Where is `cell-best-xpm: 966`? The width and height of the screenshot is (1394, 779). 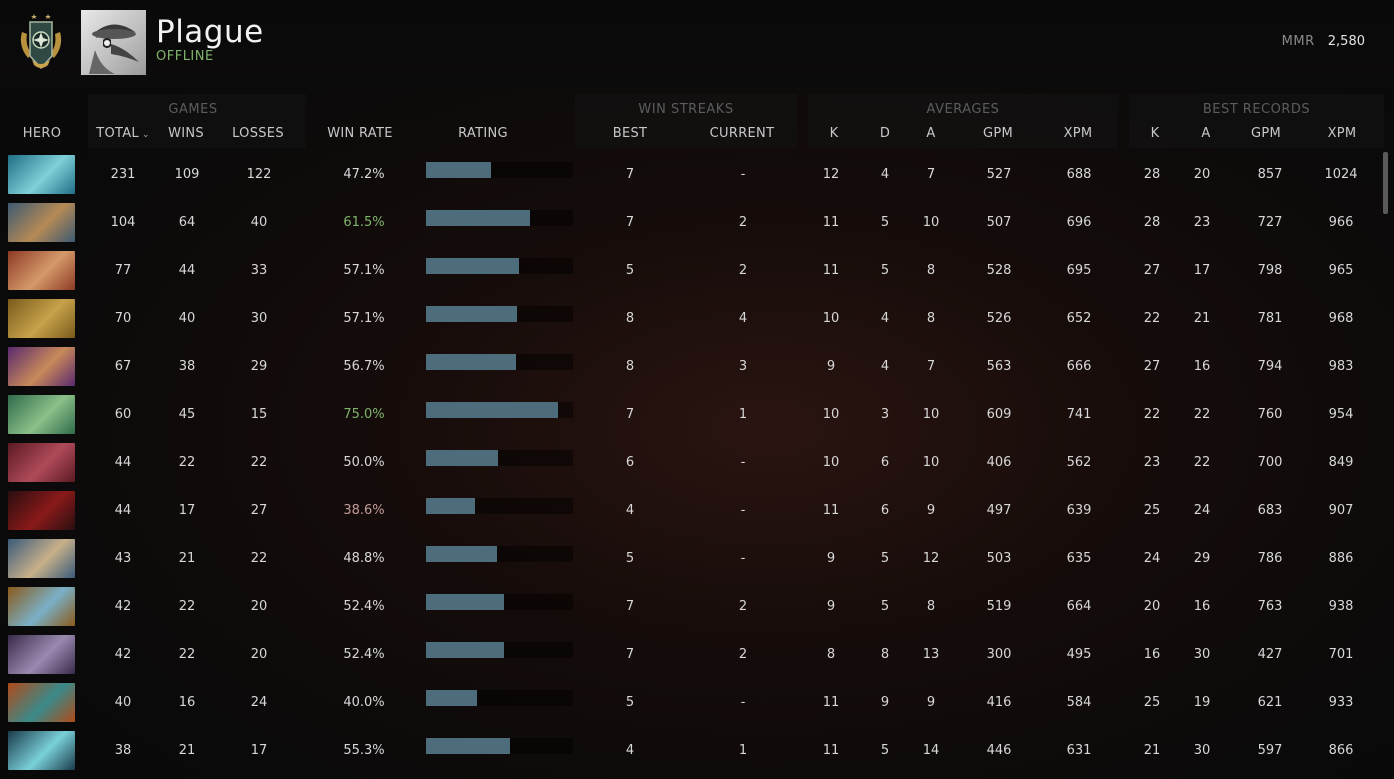 cell-best-xpm: 966 is located at coordinates (1341, 222).